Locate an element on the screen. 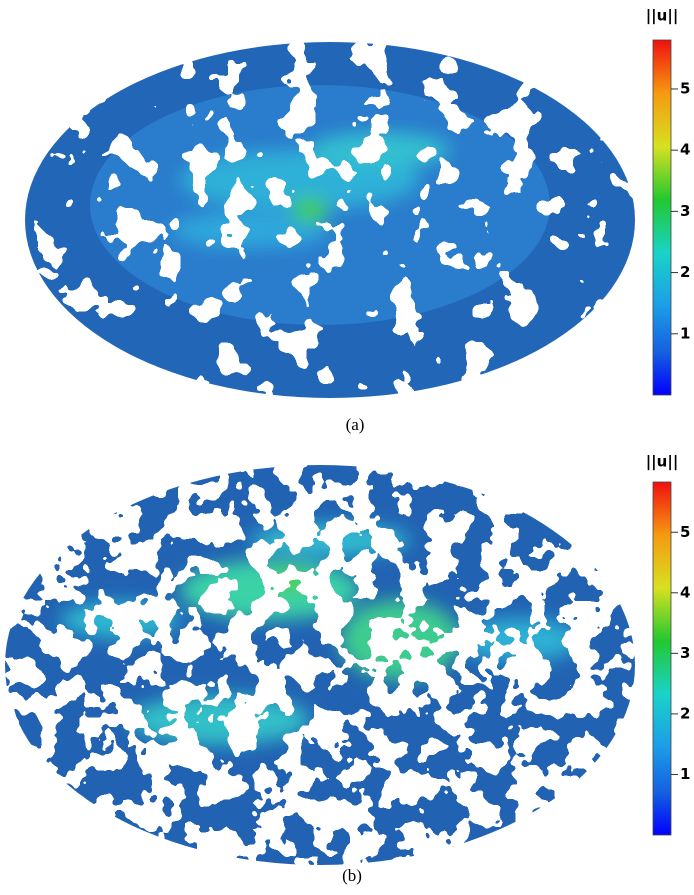 Image resolution: width=694 pixels, height=895 pixels. caption: (b) is located at coordinates (352, 875).